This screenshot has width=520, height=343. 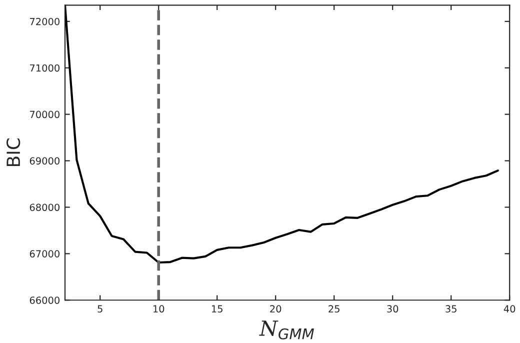 What do you see at coordinates (158, 309) in the screenshot?
I see `x-tick-label: 10` at bounding box center [158, 309].